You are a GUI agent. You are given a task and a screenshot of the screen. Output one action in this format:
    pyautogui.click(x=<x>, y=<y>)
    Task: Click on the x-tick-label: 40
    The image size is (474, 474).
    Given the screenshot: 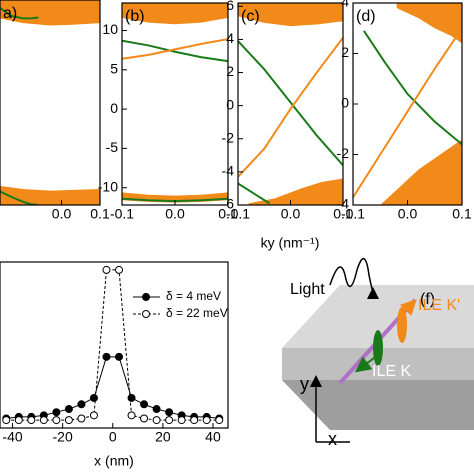 What is the action you would take?
    pyautogui.click(x=213, y=437)
    